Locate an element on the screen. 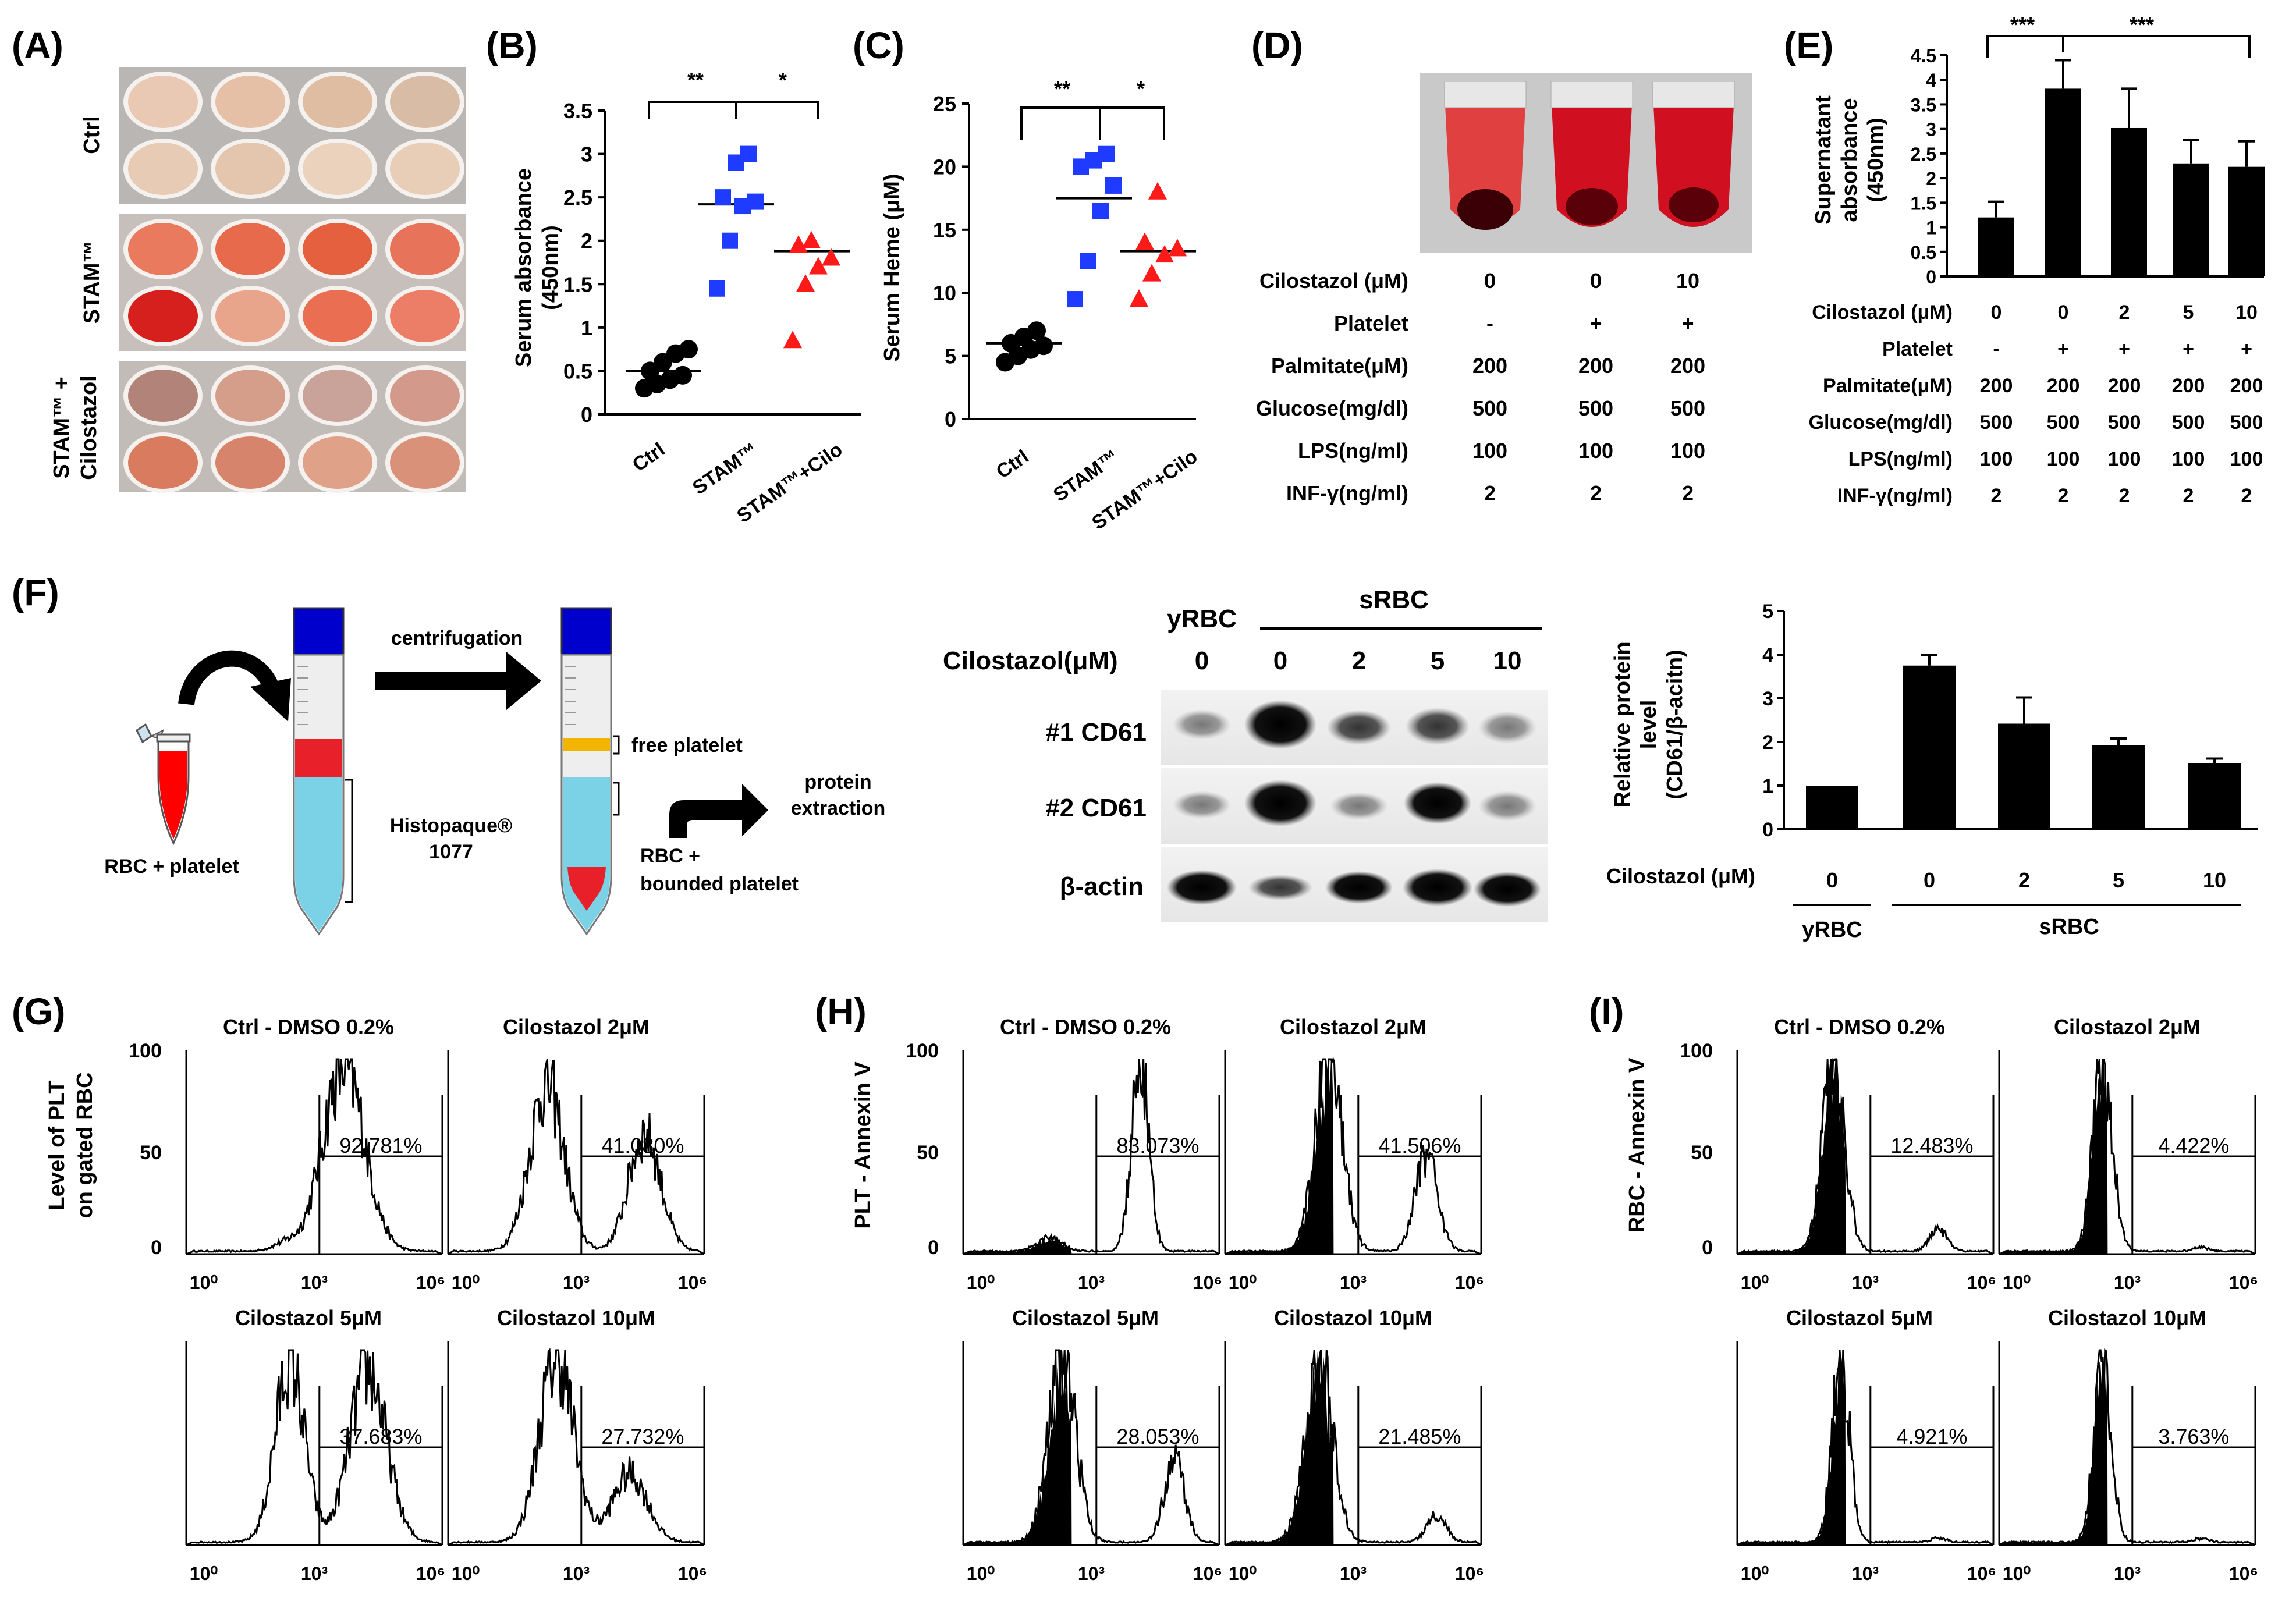  c-xtick-stam: STAM™ is located at coordinates (1086, 475).